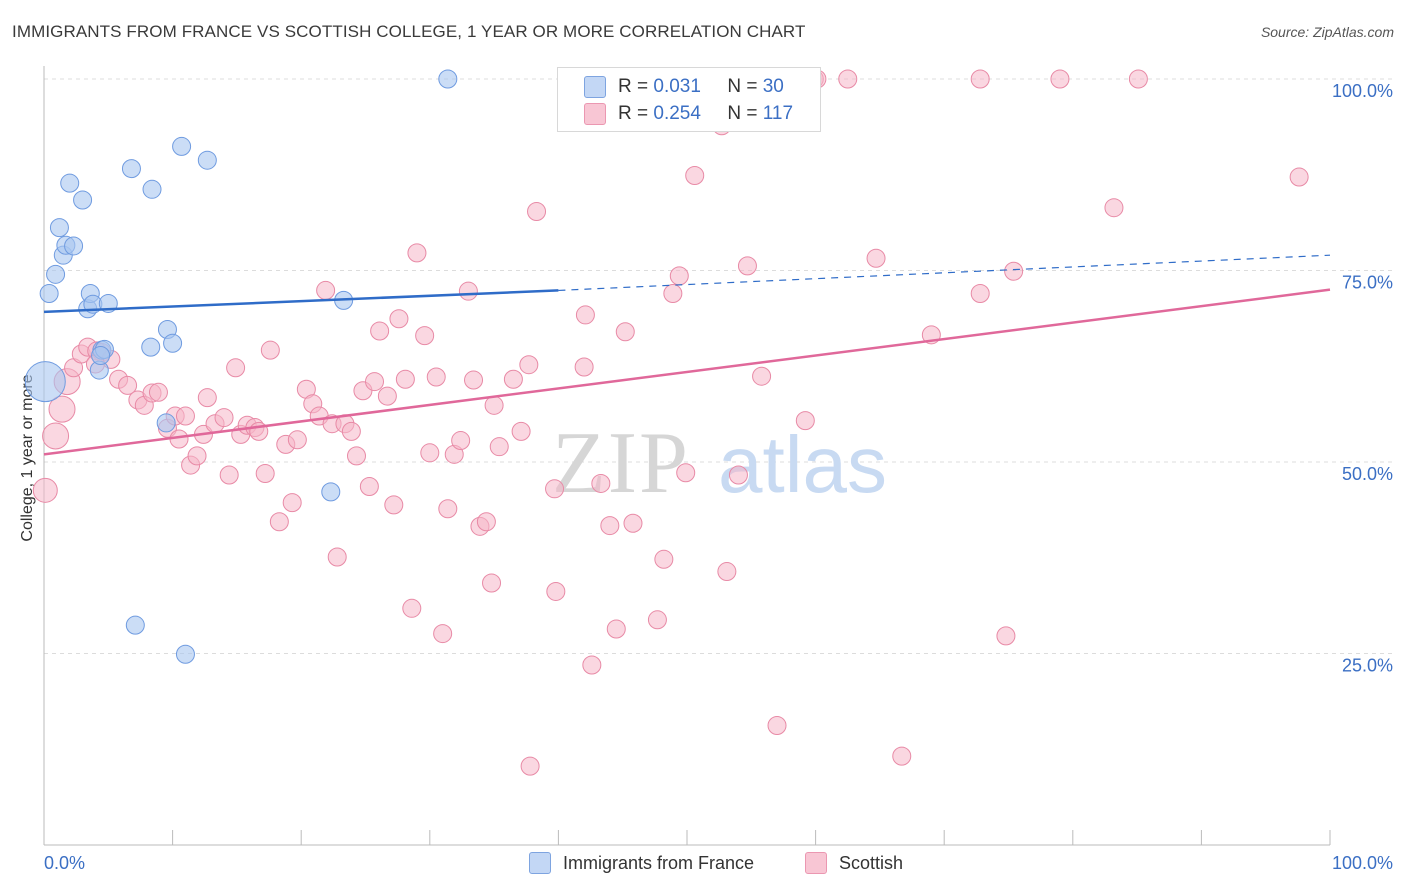 This screenshot has width=1406, height=892. What do you see at coordinates (871, 862) in the screenshot?
I see `legend-label-scottish: Scottish` at bounding box center [871, 862].